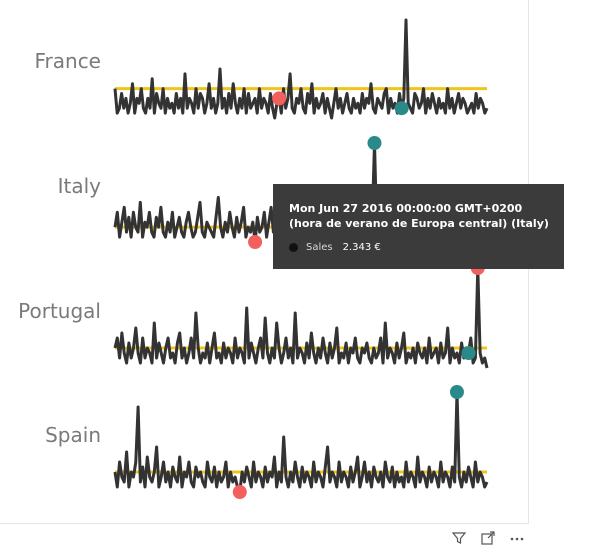 The height and width of the screenshot is (557, 592). What do you see at coordinates (255, 242) in the screenshot?
I see `min-marker-italy` at bounding box center [255, 242].